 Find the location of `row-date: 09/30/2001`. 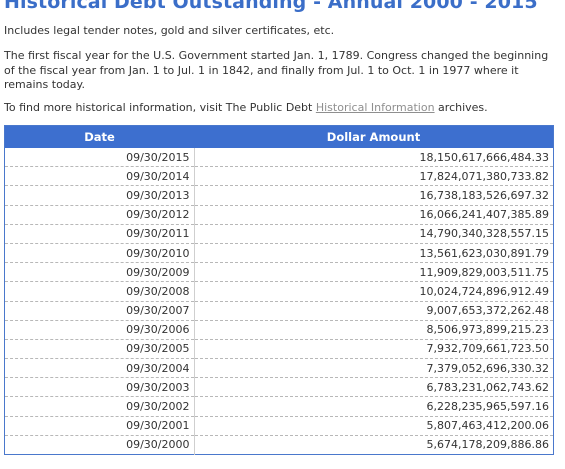

row-date: 09/30/2001 is located at coordinates (99, 426).